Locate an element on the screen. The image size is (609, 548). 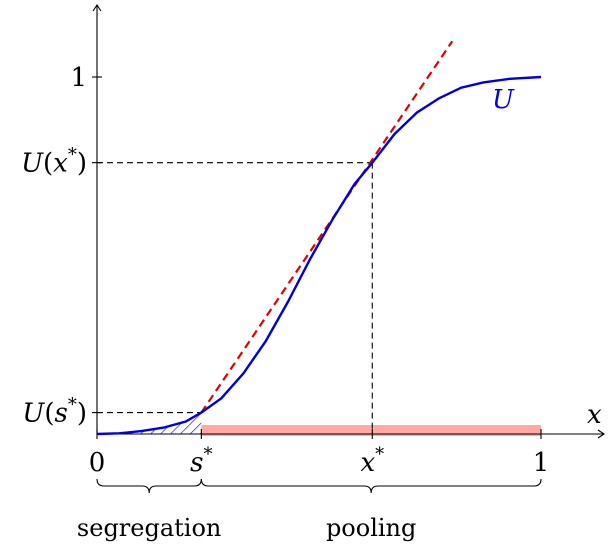
segregation-brace is located at coordinates (149, 486).